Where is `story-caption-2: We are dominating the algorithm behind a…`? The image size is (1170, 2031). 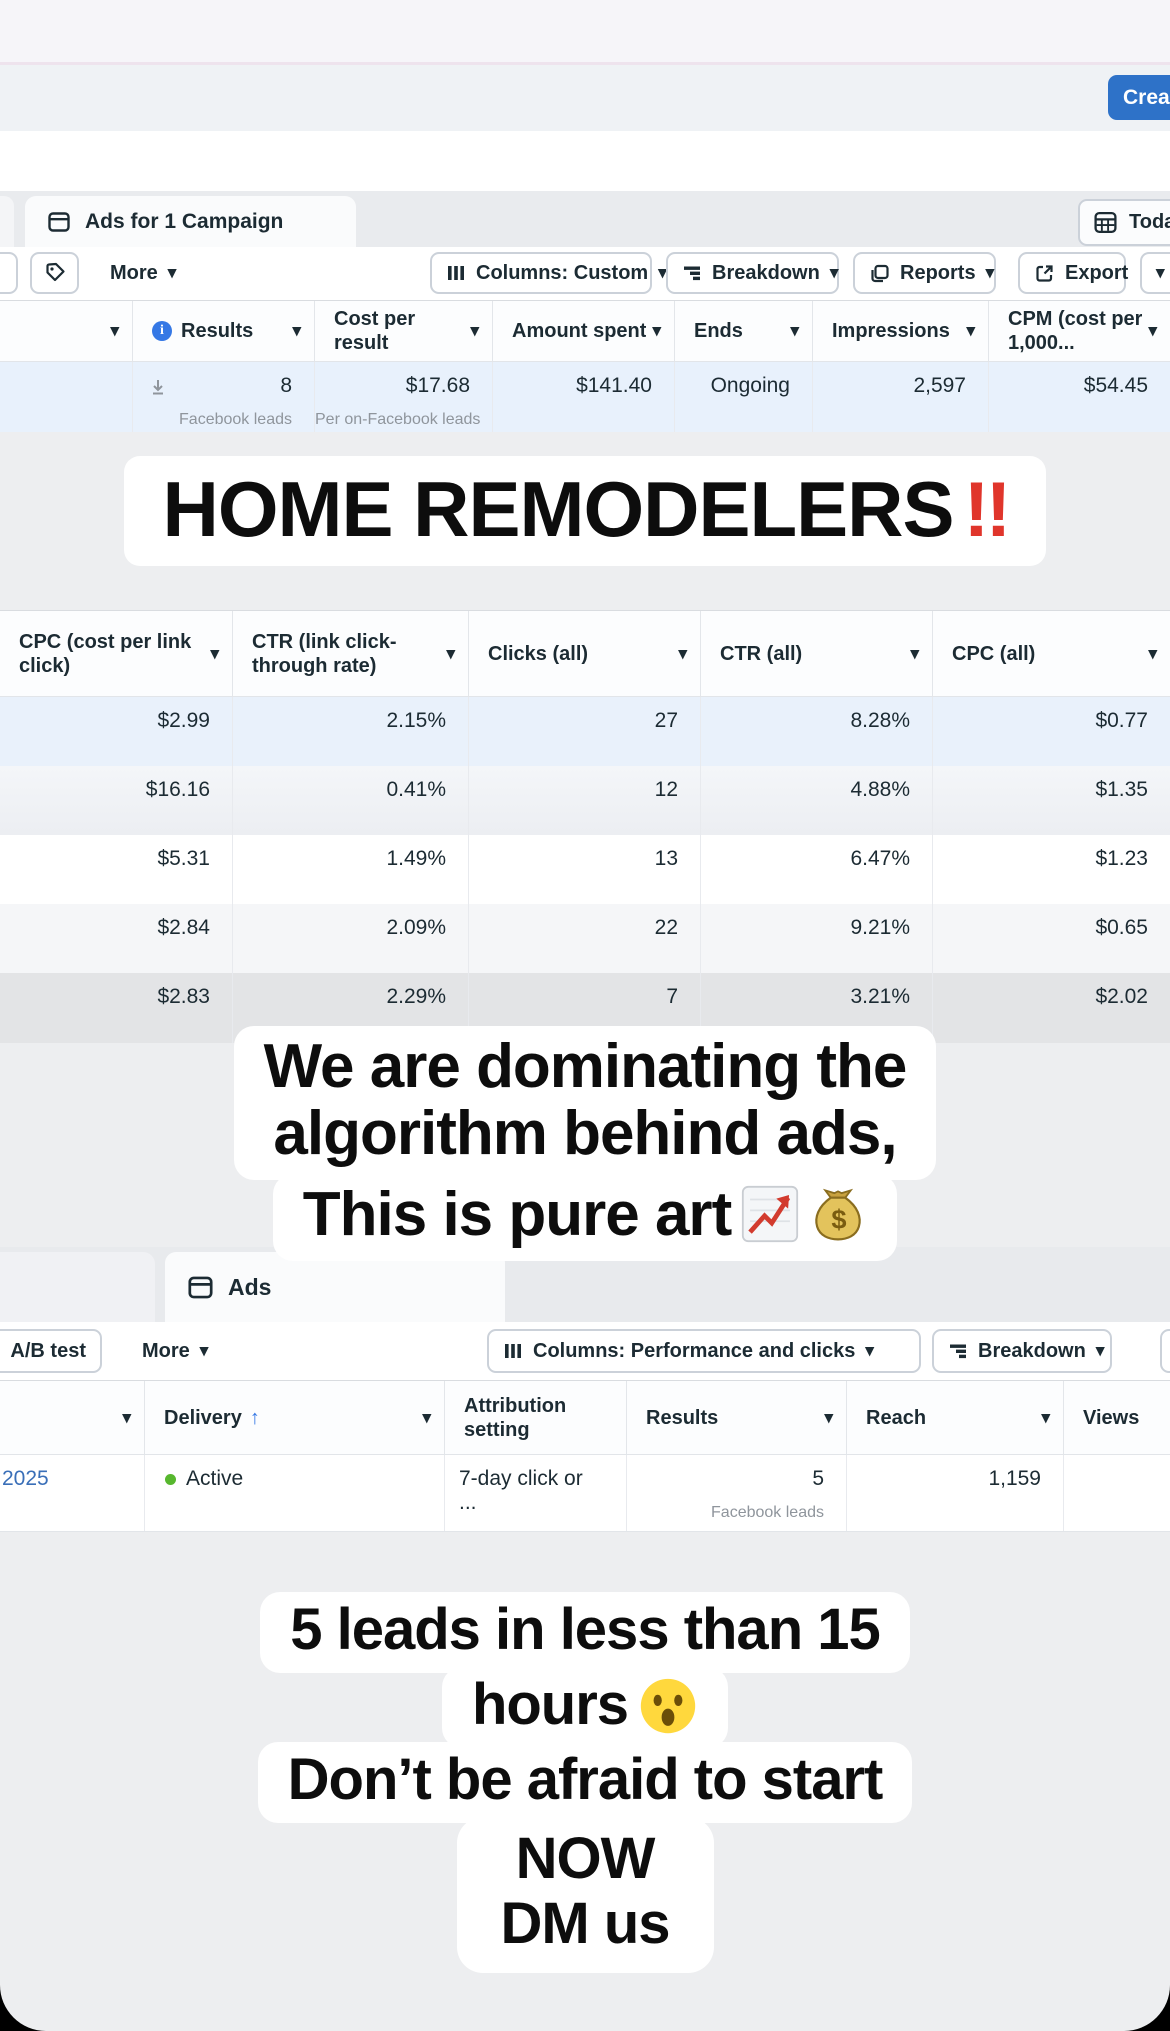
story-caption-2: We are dominating the algorithm behind a… is located at coordinates (585, 1143).